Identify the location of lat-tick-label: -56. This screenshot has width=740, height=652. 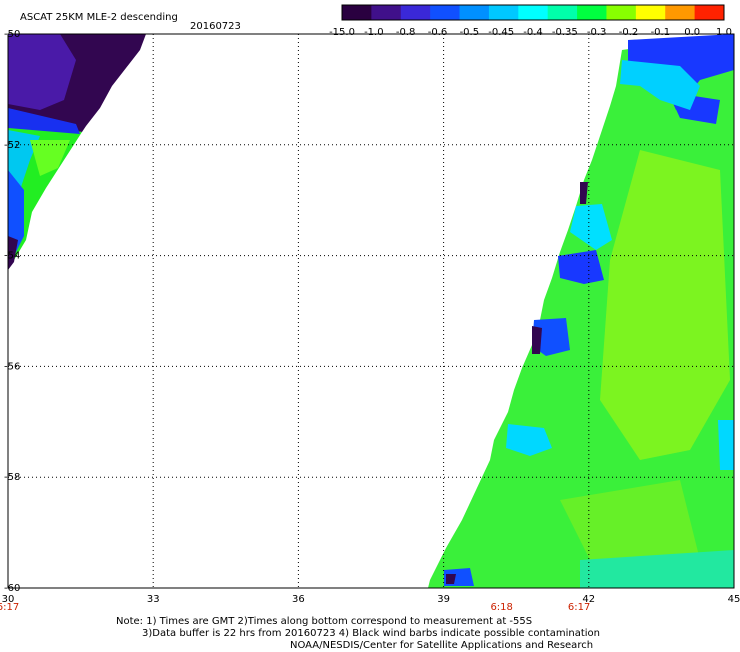
(12, 366).